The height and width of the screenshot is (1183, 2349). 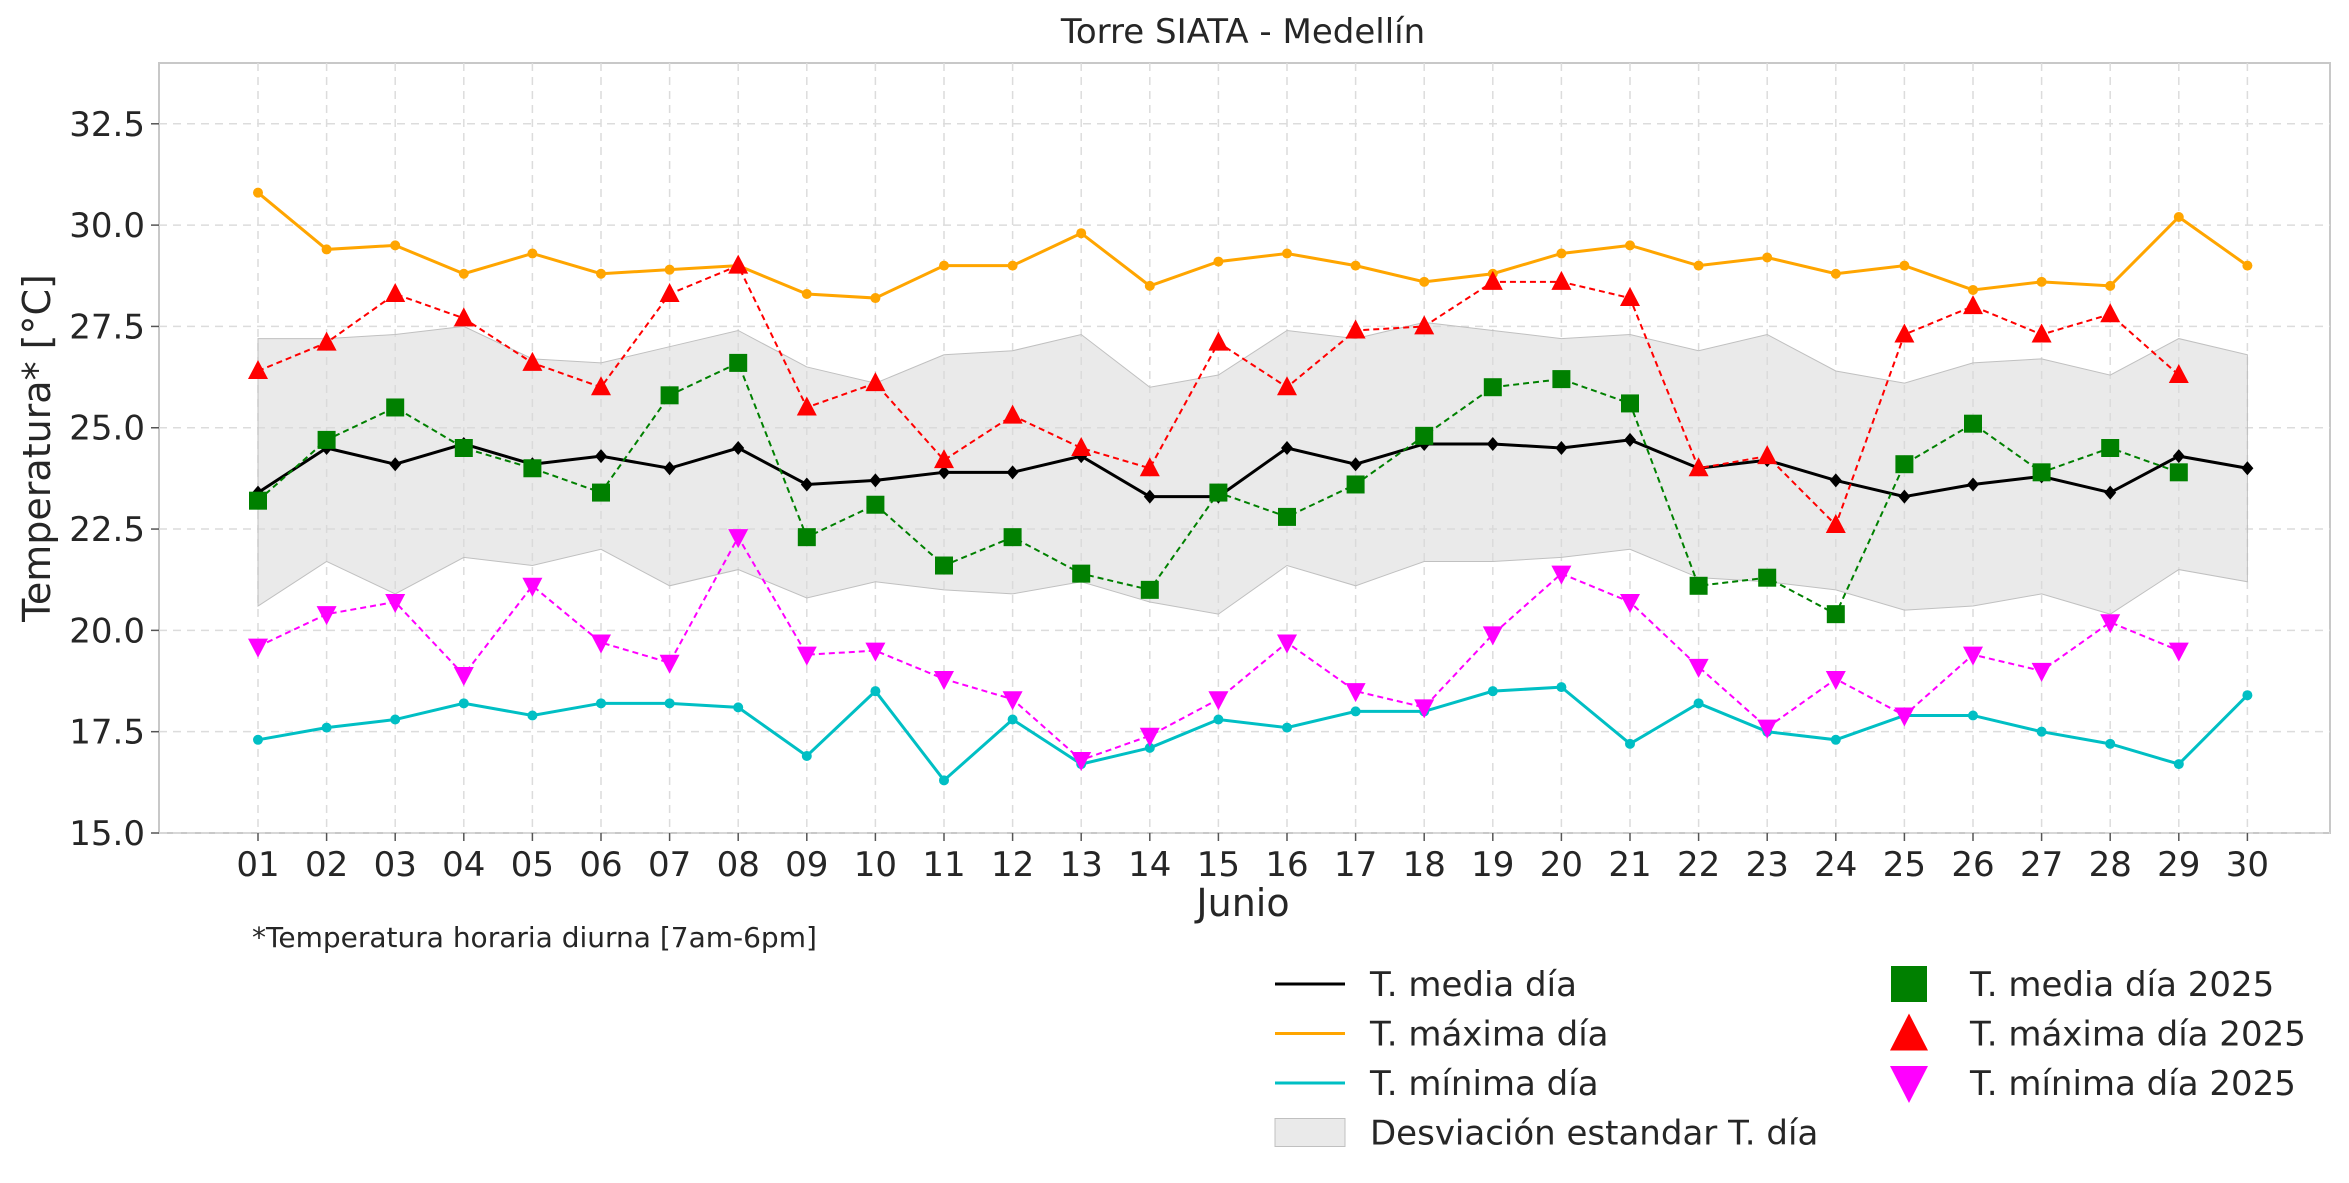 What do you see at coordinates (532, 865) in the screenshot?
I see `x-tick-label: 05` at bounding box center [532, 865].